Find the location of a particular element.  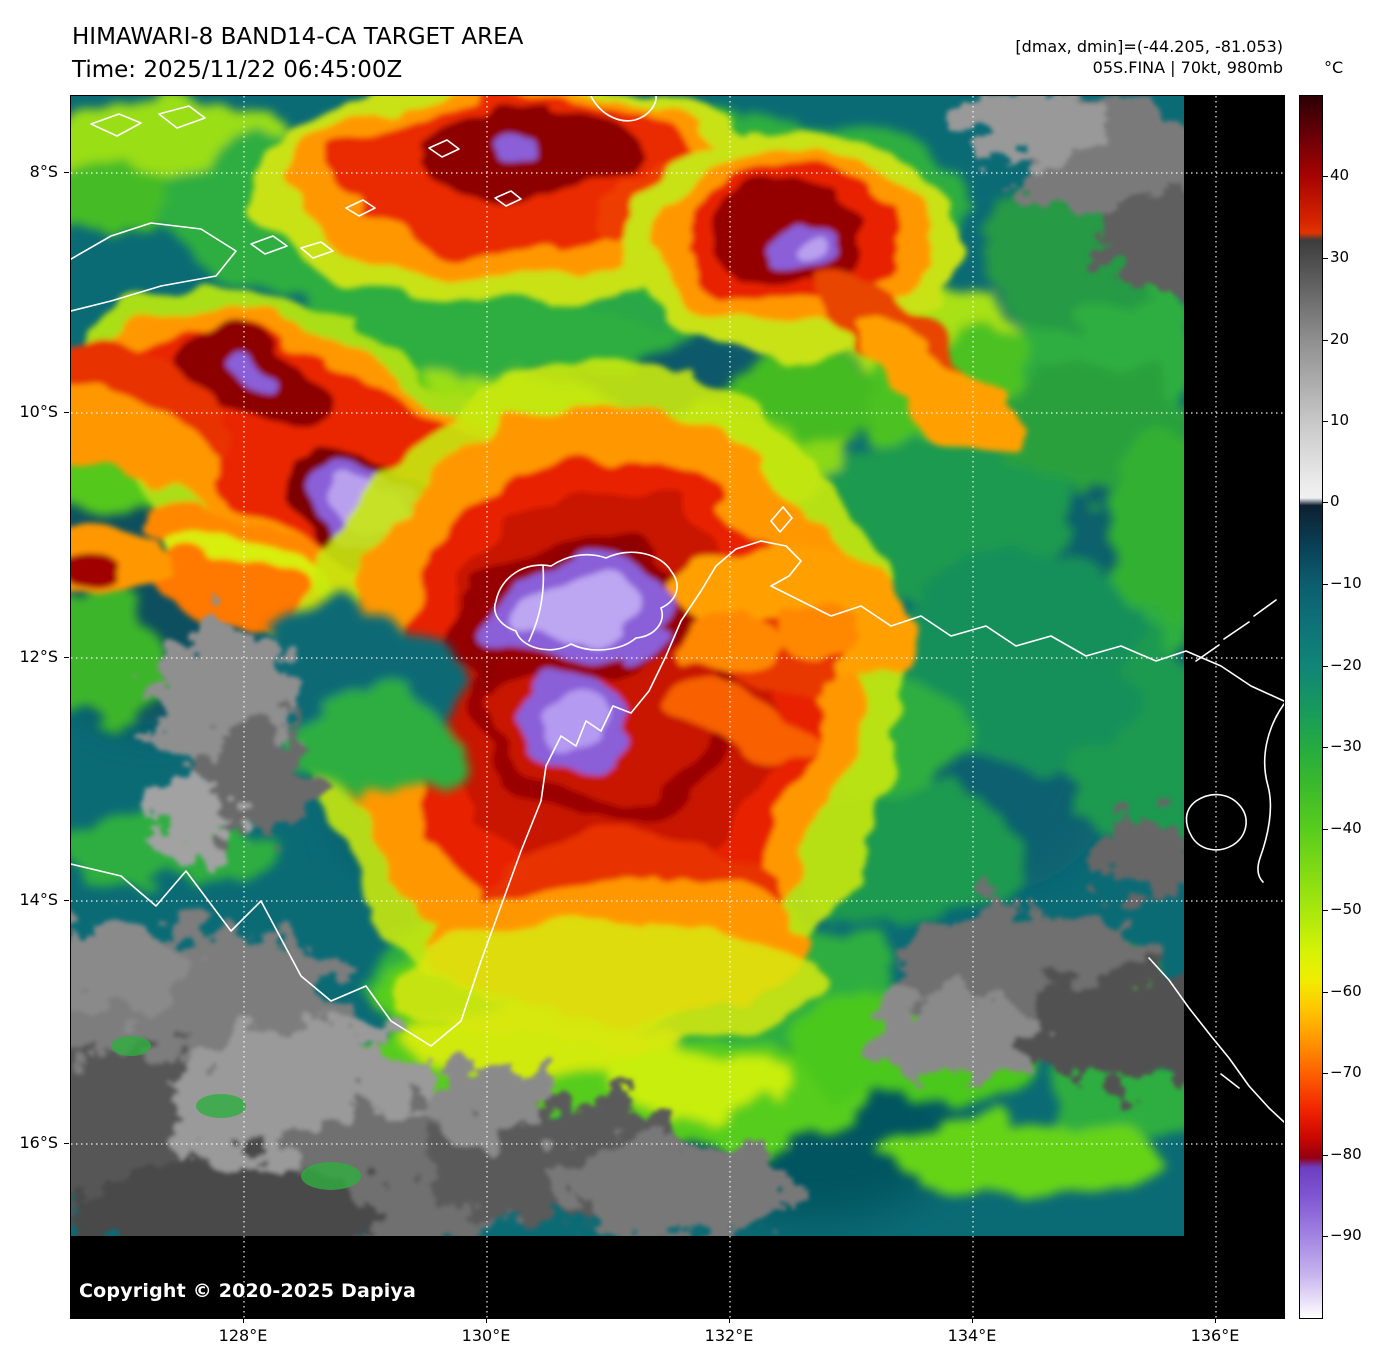

lon-tick-label: 136°E is located at coordinates (1215, 1335).